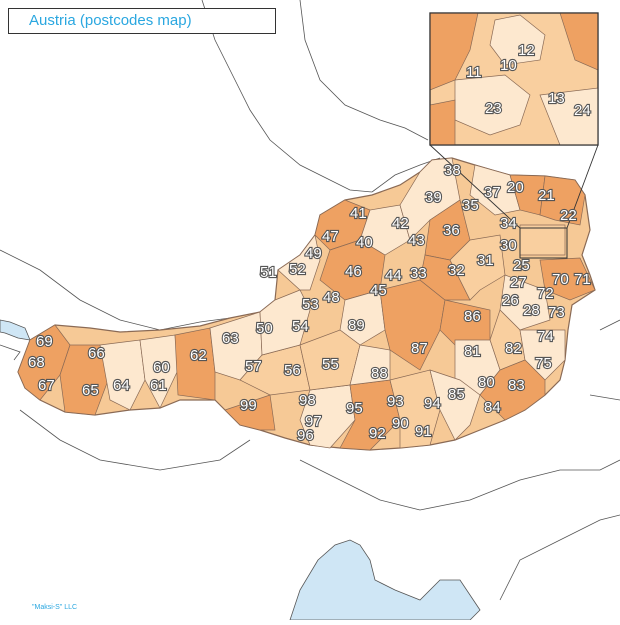 The width and height of the screenshot is (620, 625). What do you see at coordinates (364, 242) in the screenshot?
I see `postcode-label: 40` at bounding box center [364, 242].